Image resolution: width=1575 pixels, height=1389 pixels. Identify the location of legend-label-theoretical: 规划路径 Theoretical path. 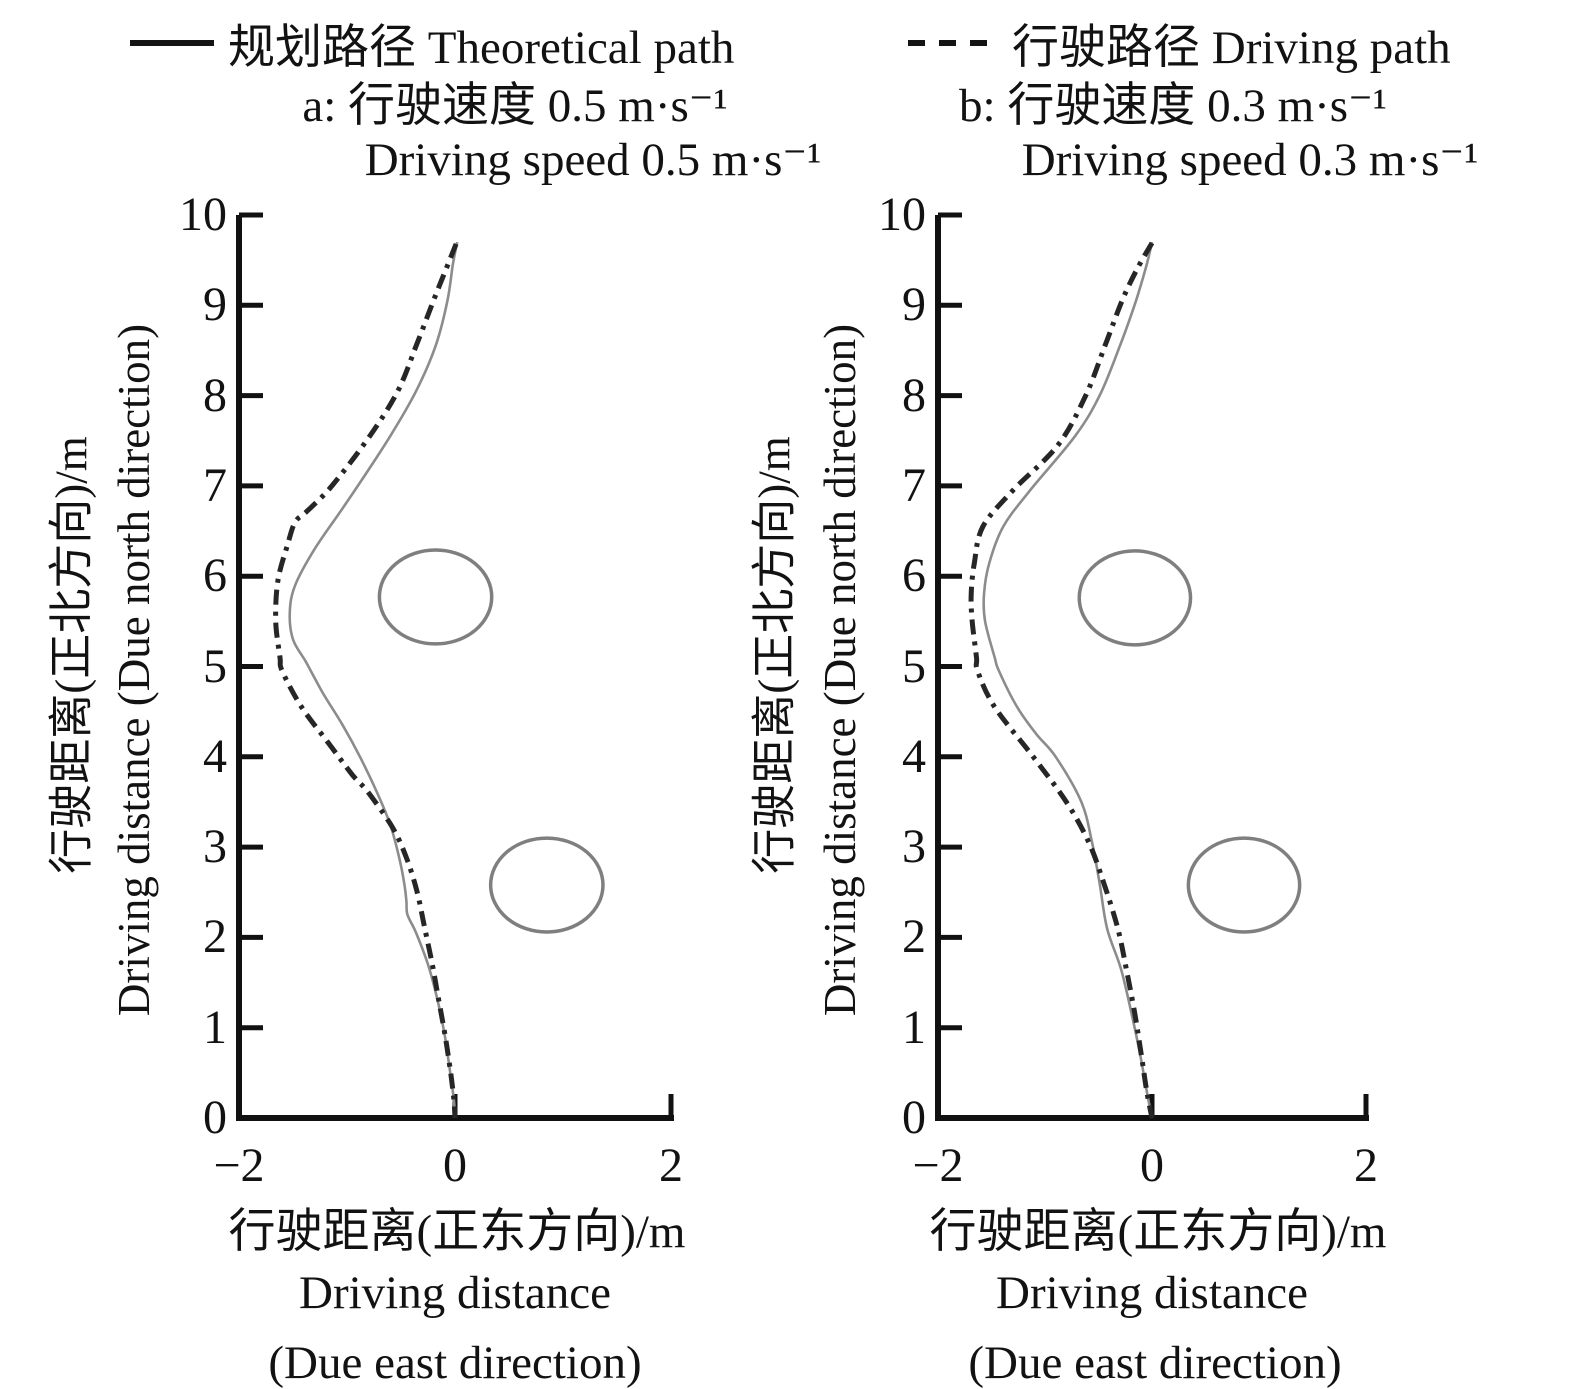
(481, 48).